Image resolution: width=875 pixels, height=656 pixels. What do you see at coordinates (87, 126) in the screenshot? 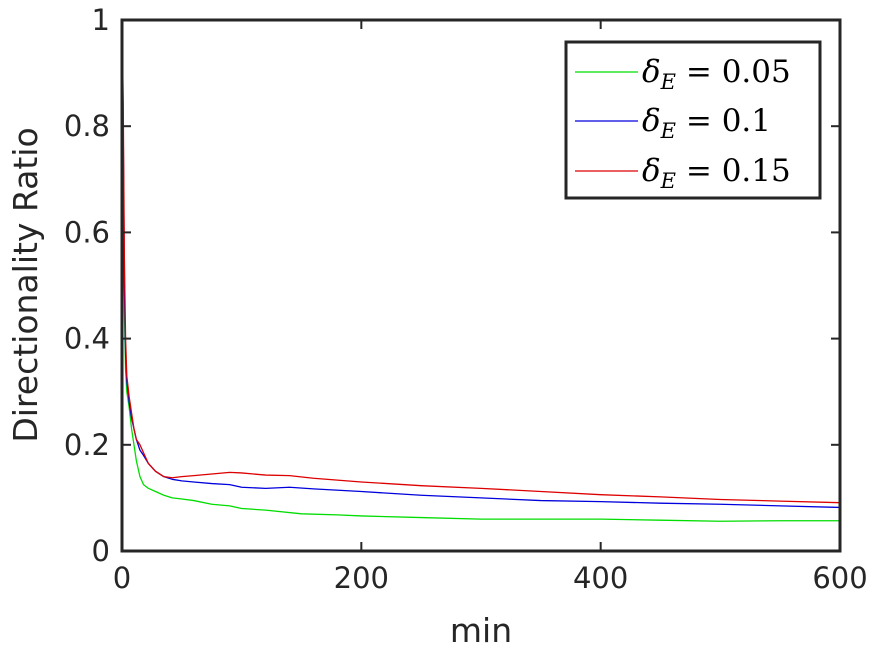
I see `y-tick-label: 0.8` at bounding box center [87, 126].